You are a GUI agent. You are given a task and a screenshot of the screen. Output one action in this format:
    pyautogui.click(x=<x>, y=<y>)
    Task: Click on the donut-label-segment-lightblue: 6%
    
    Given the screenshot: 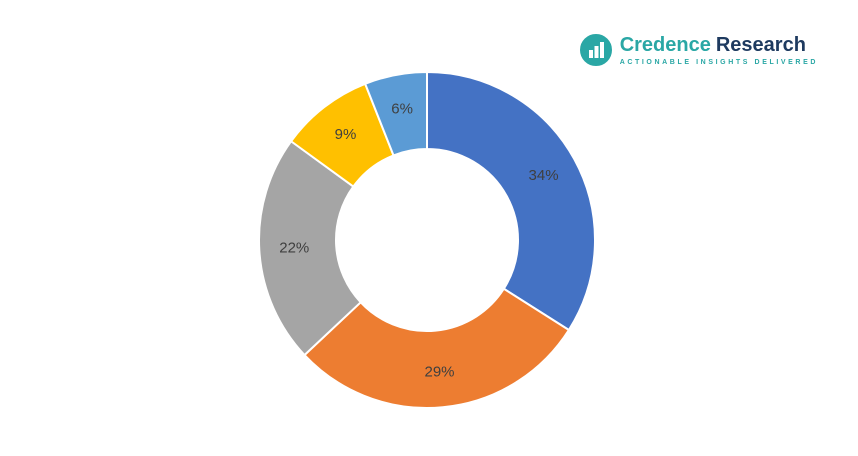 What is the action you would take?
    pyautogui.click(x=402, y=108)
    